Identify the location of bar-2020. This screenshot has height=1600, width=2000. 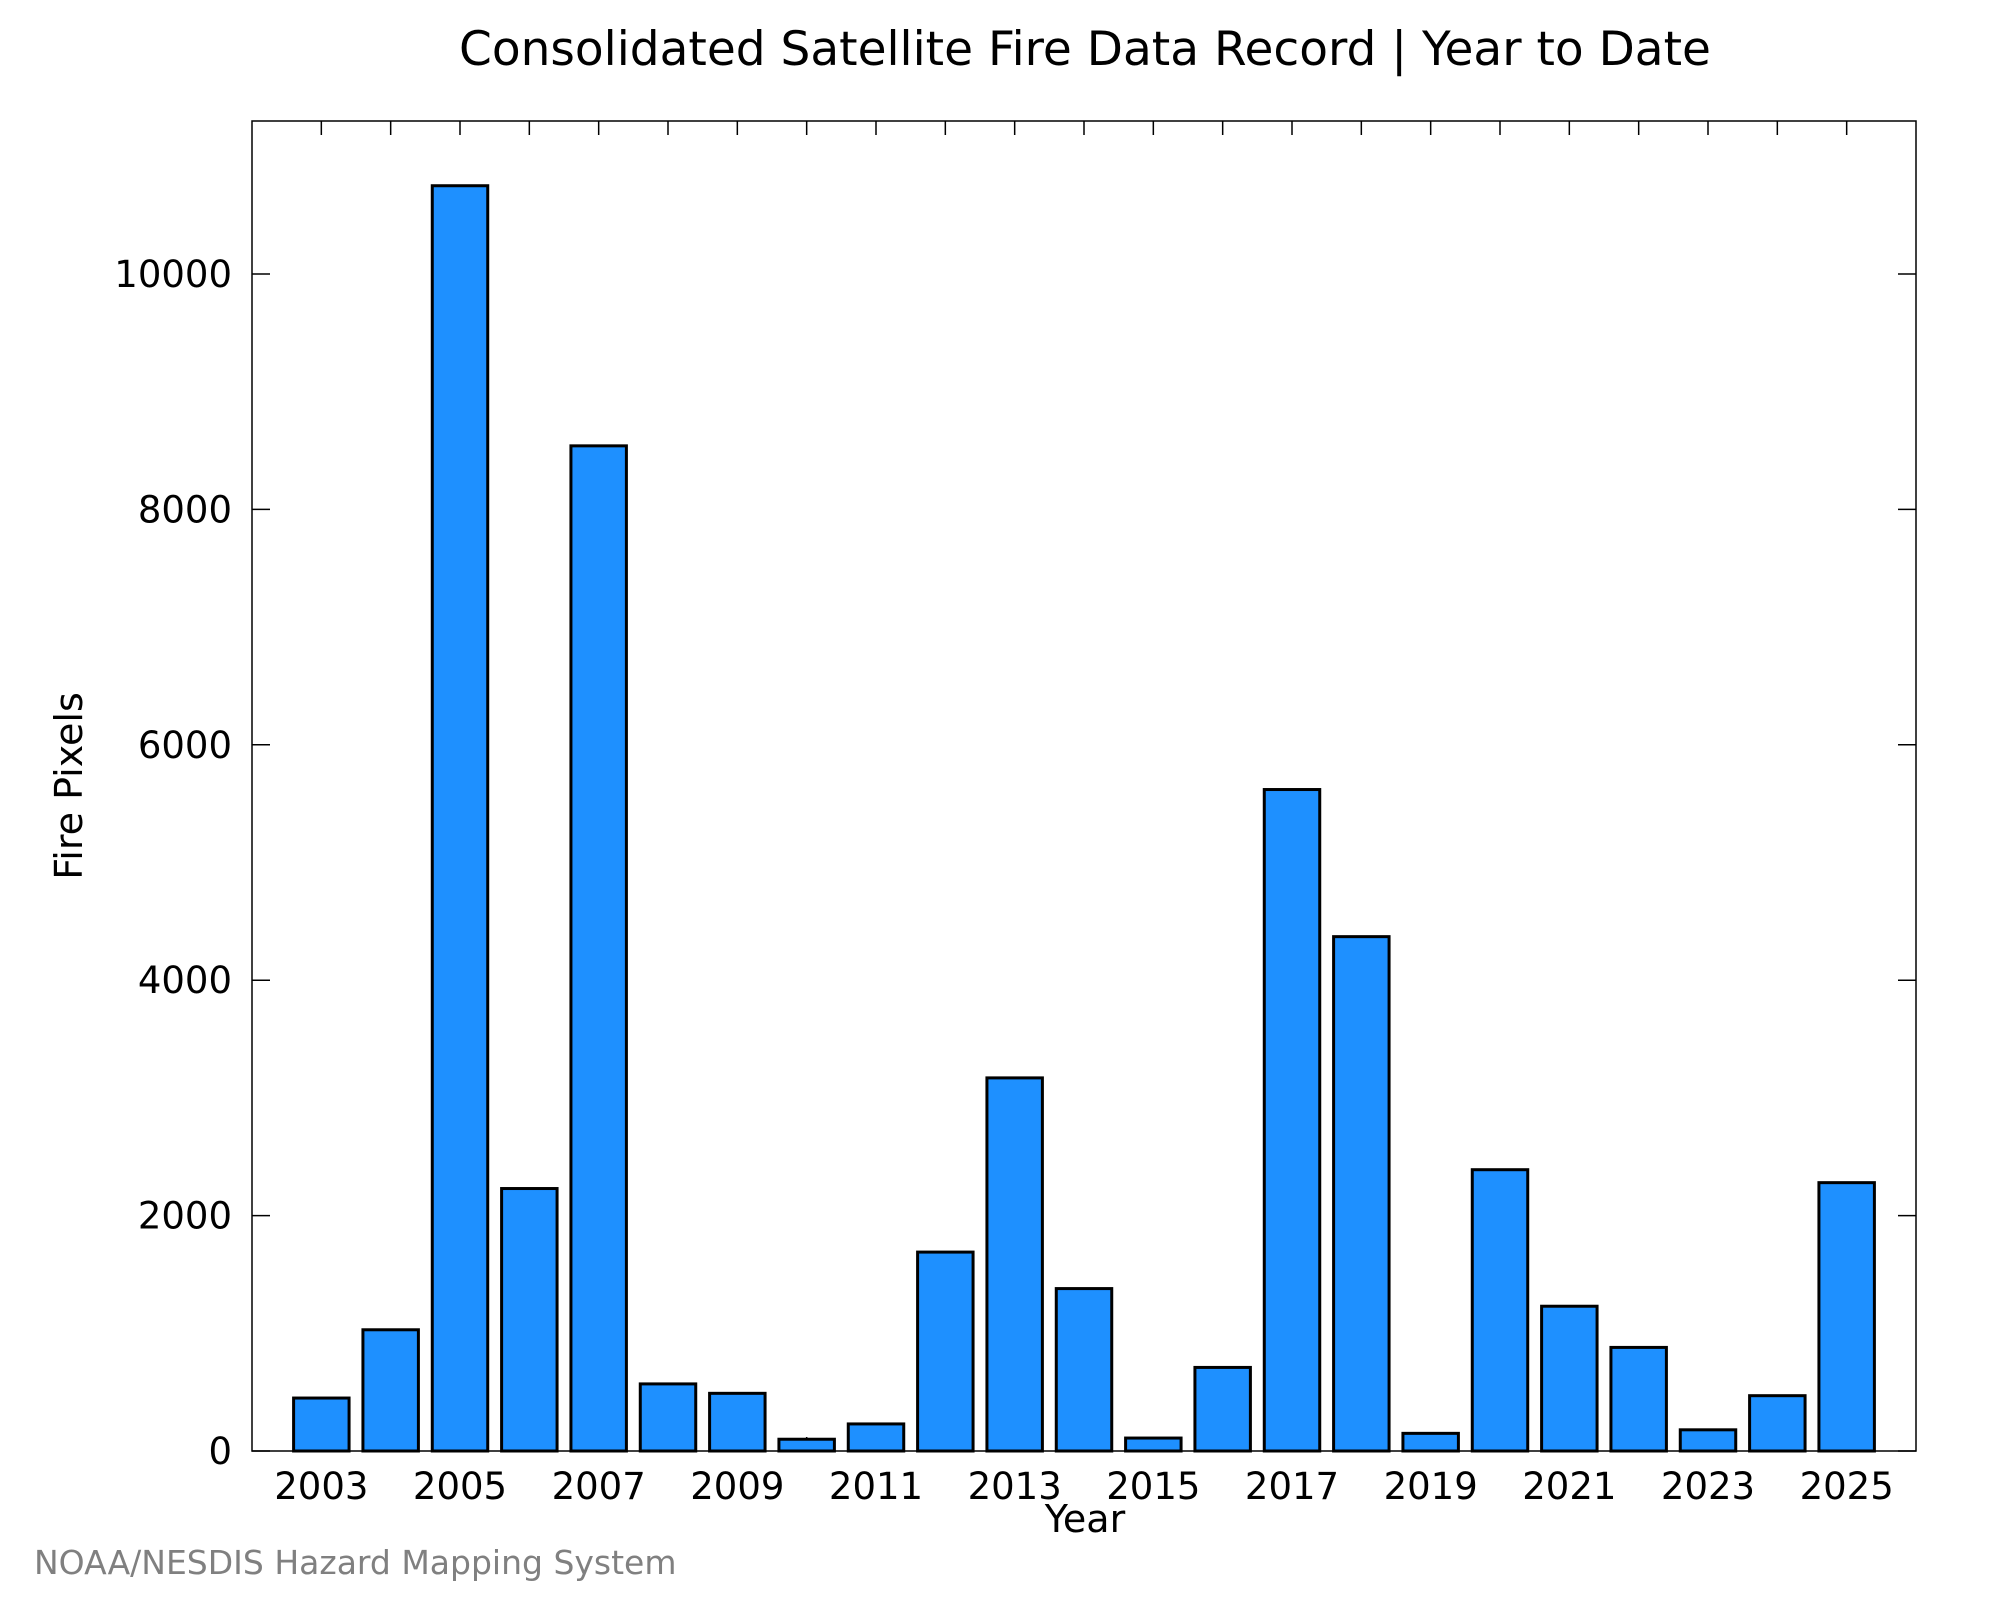
(1500, 1310).